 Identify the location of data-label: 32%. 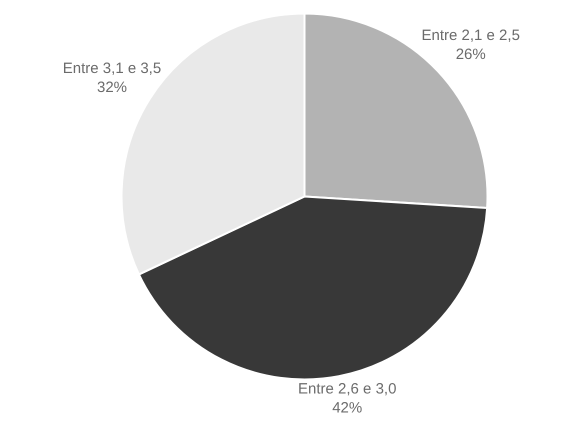
(112, 87).